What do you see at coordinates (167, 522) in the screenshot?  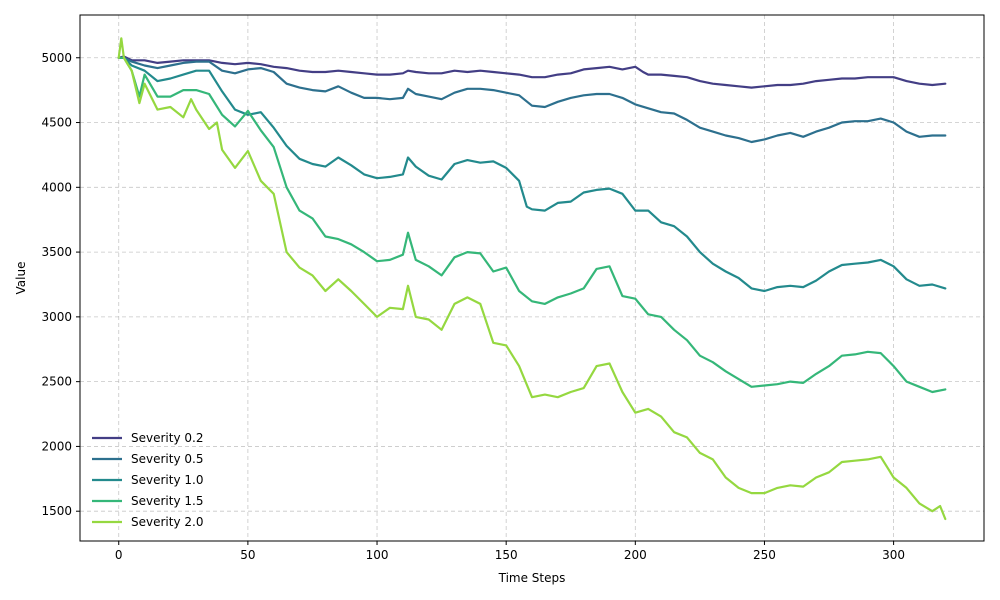 I see `legend-label: Severity 2.0` at bounding box center [167, 522].